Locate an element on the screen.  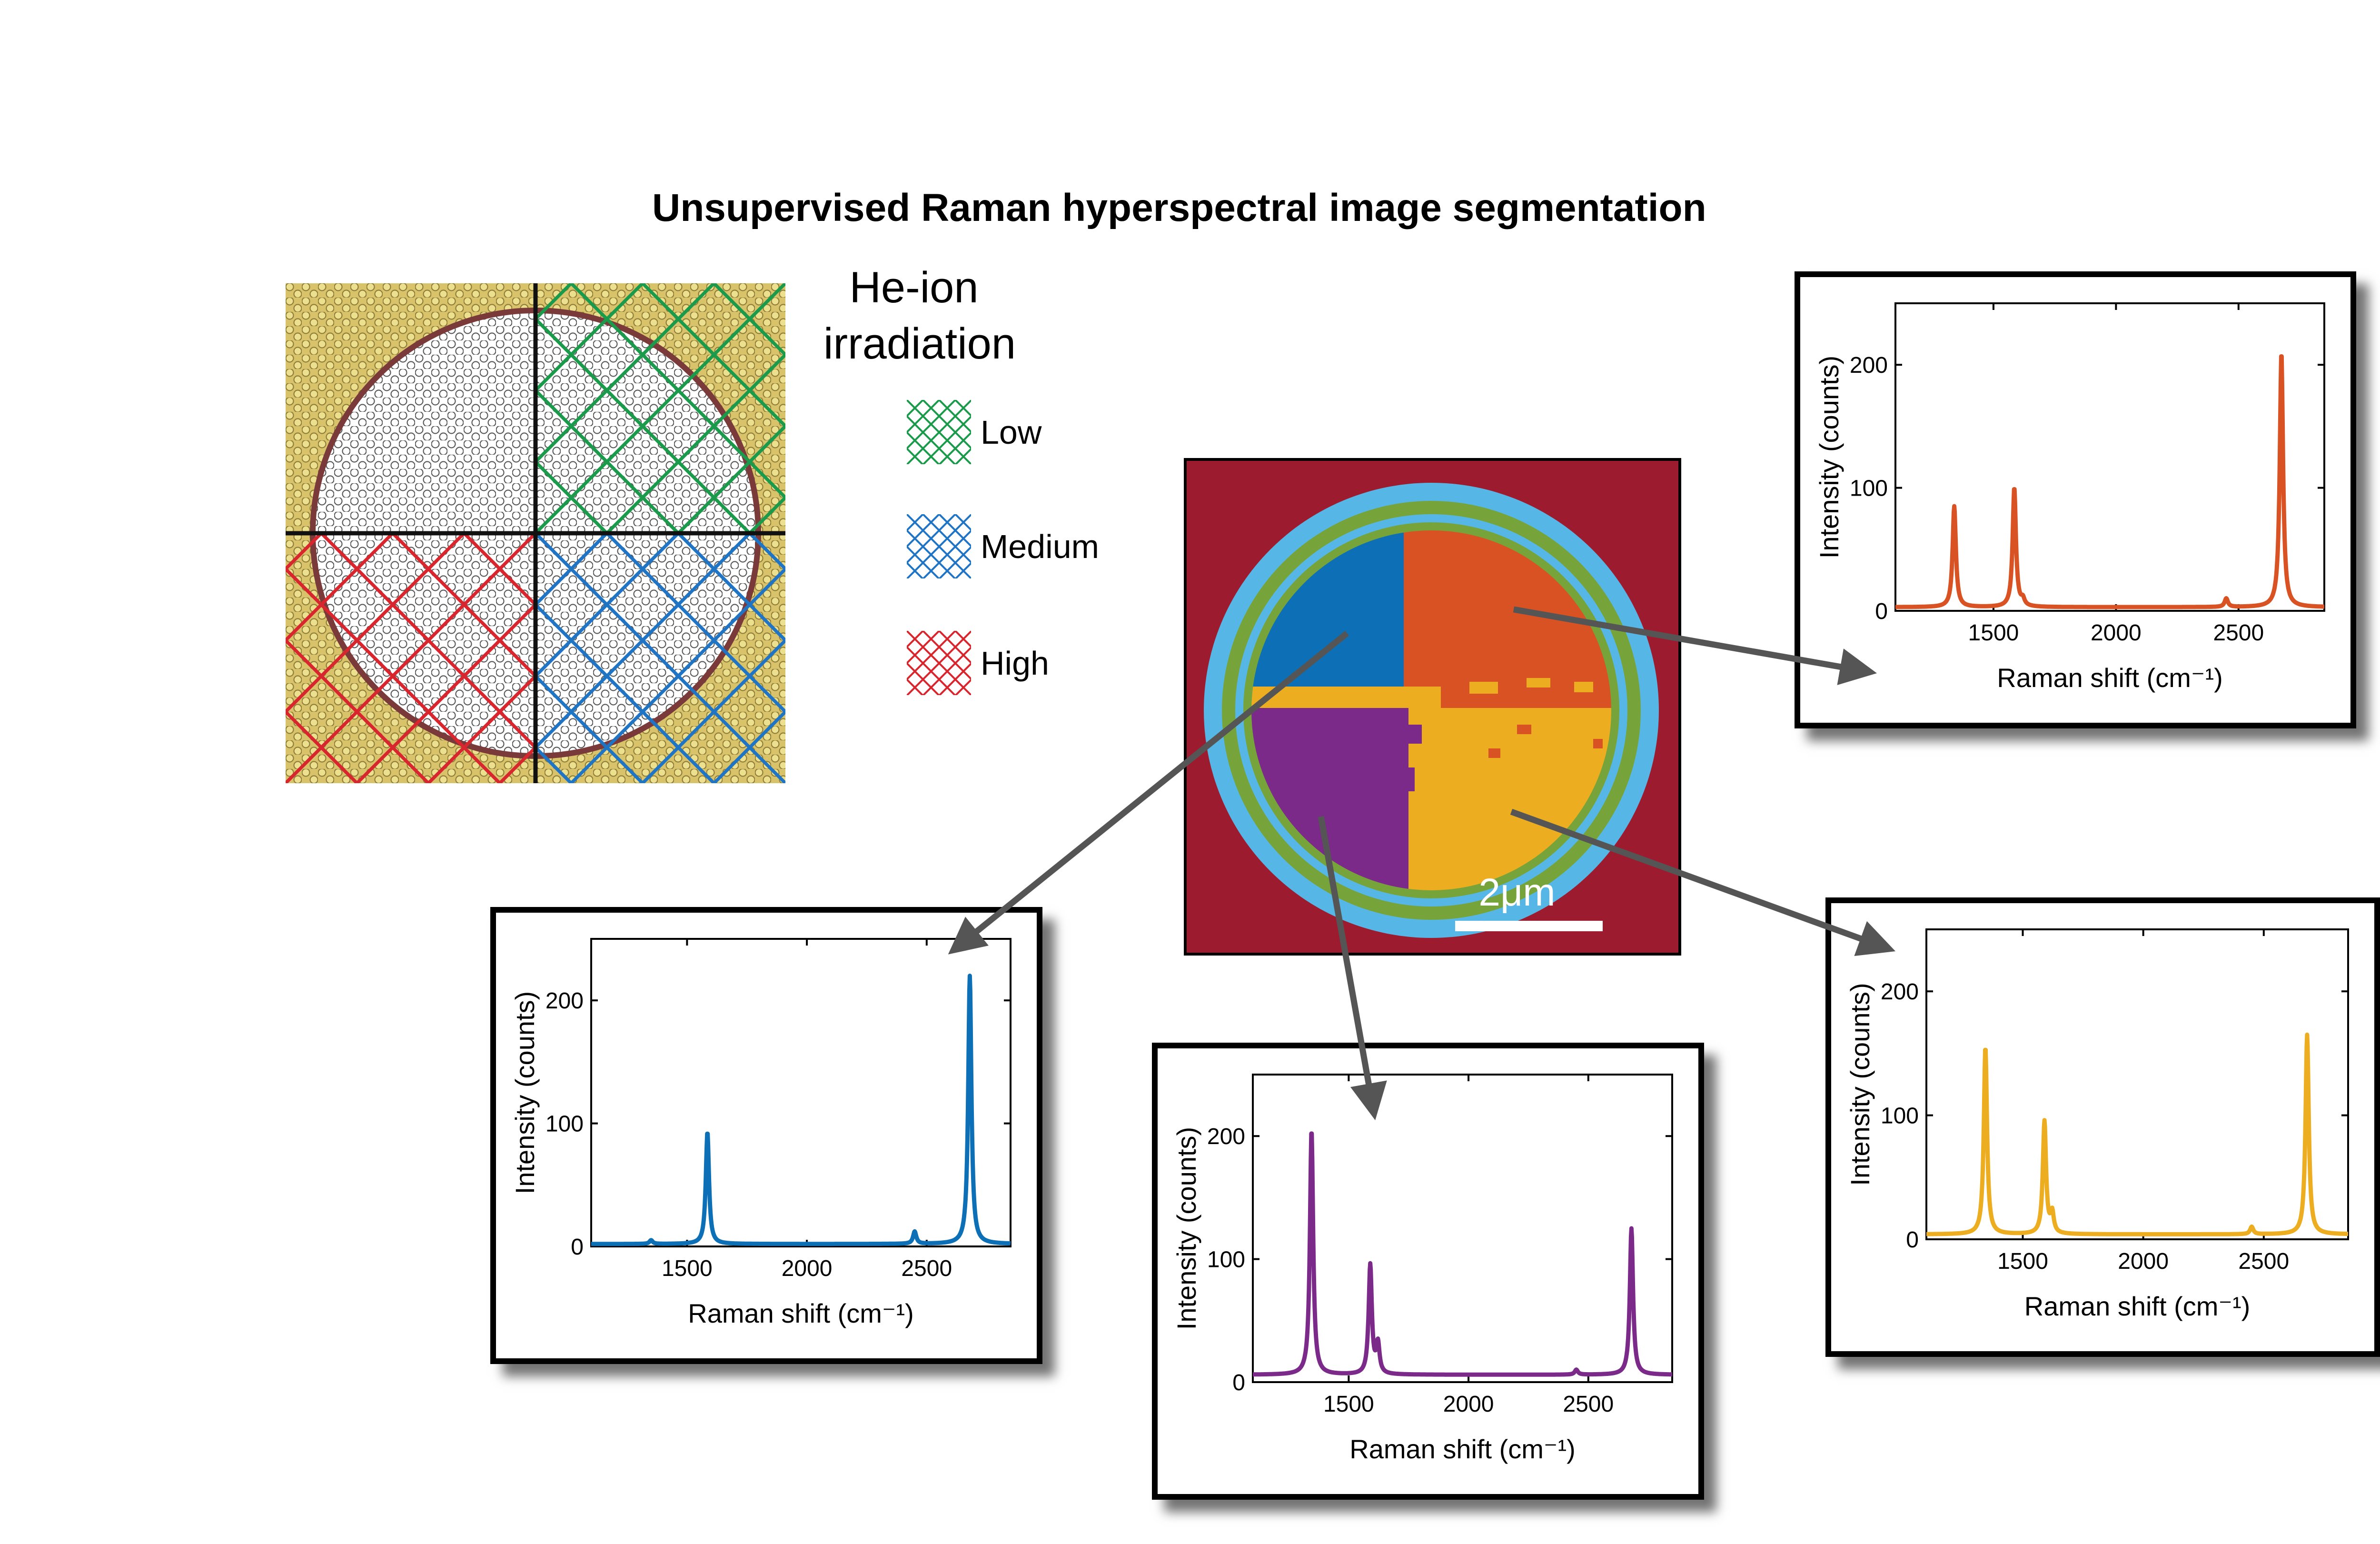
segmentation-map: 2μm is located at coordinates (1432, 707).